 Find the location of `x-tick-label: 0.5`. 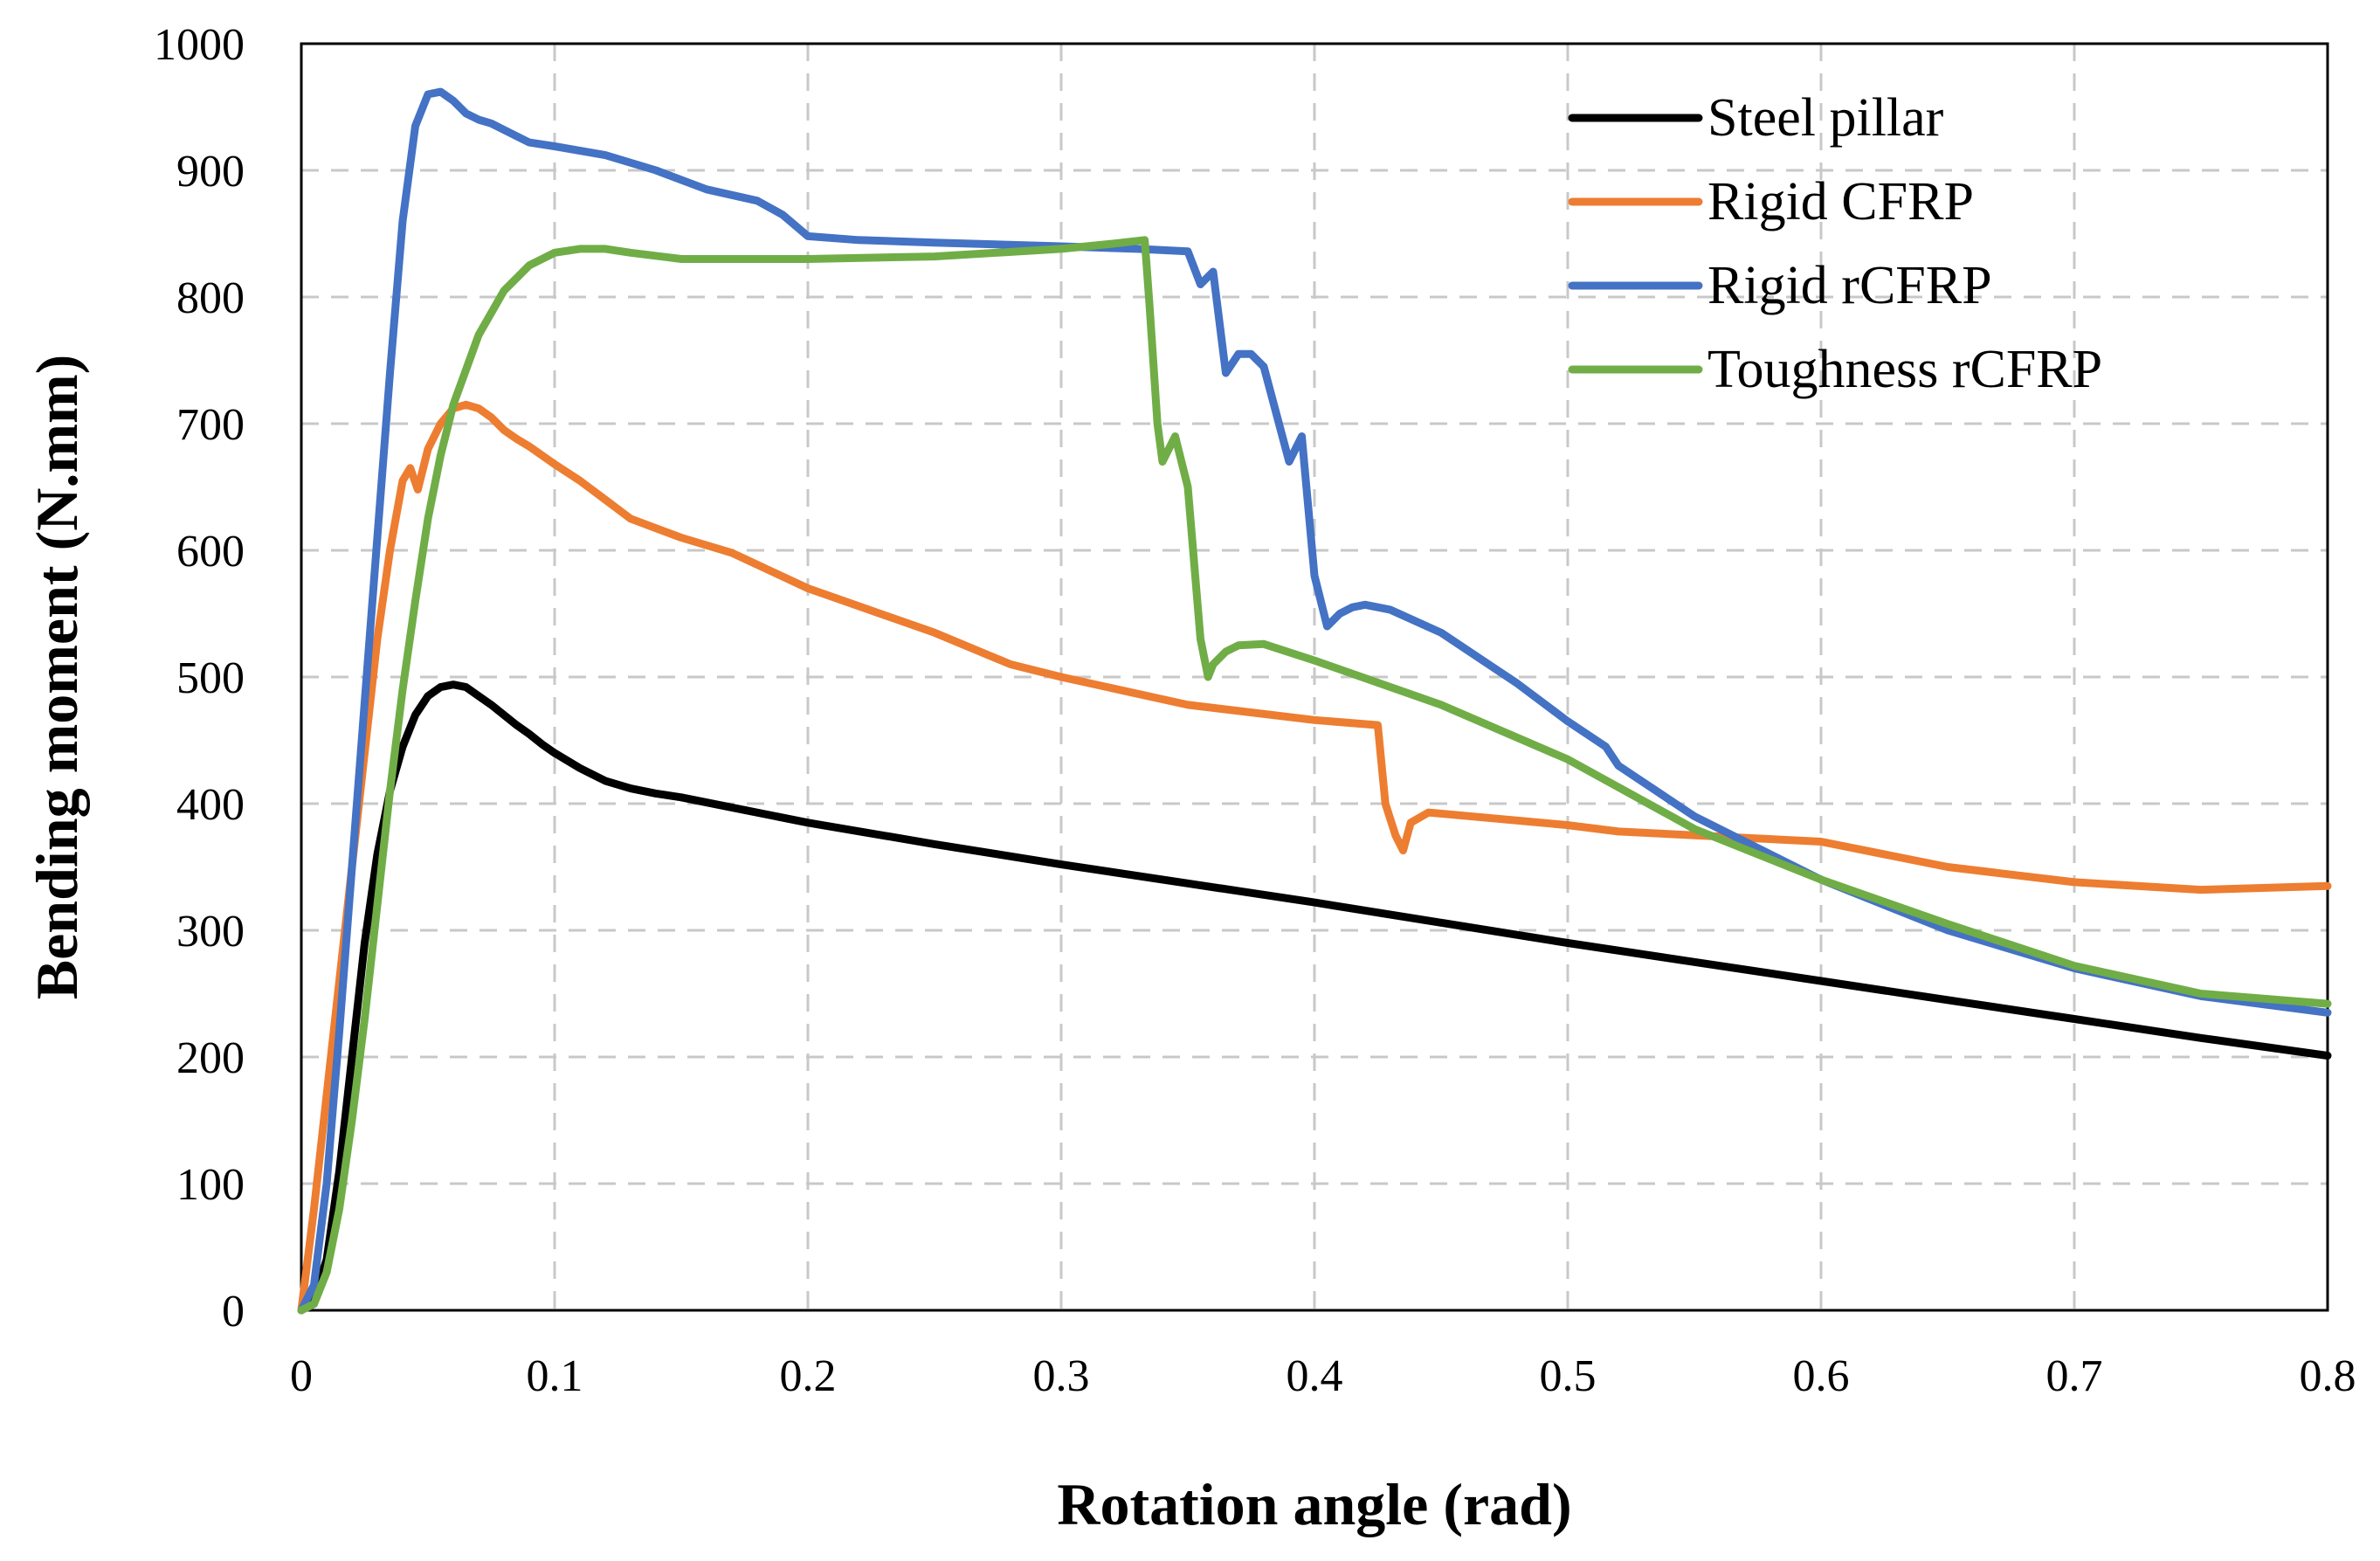

x-tick-label: 0.5 is located at coordinates (1568, 1376).